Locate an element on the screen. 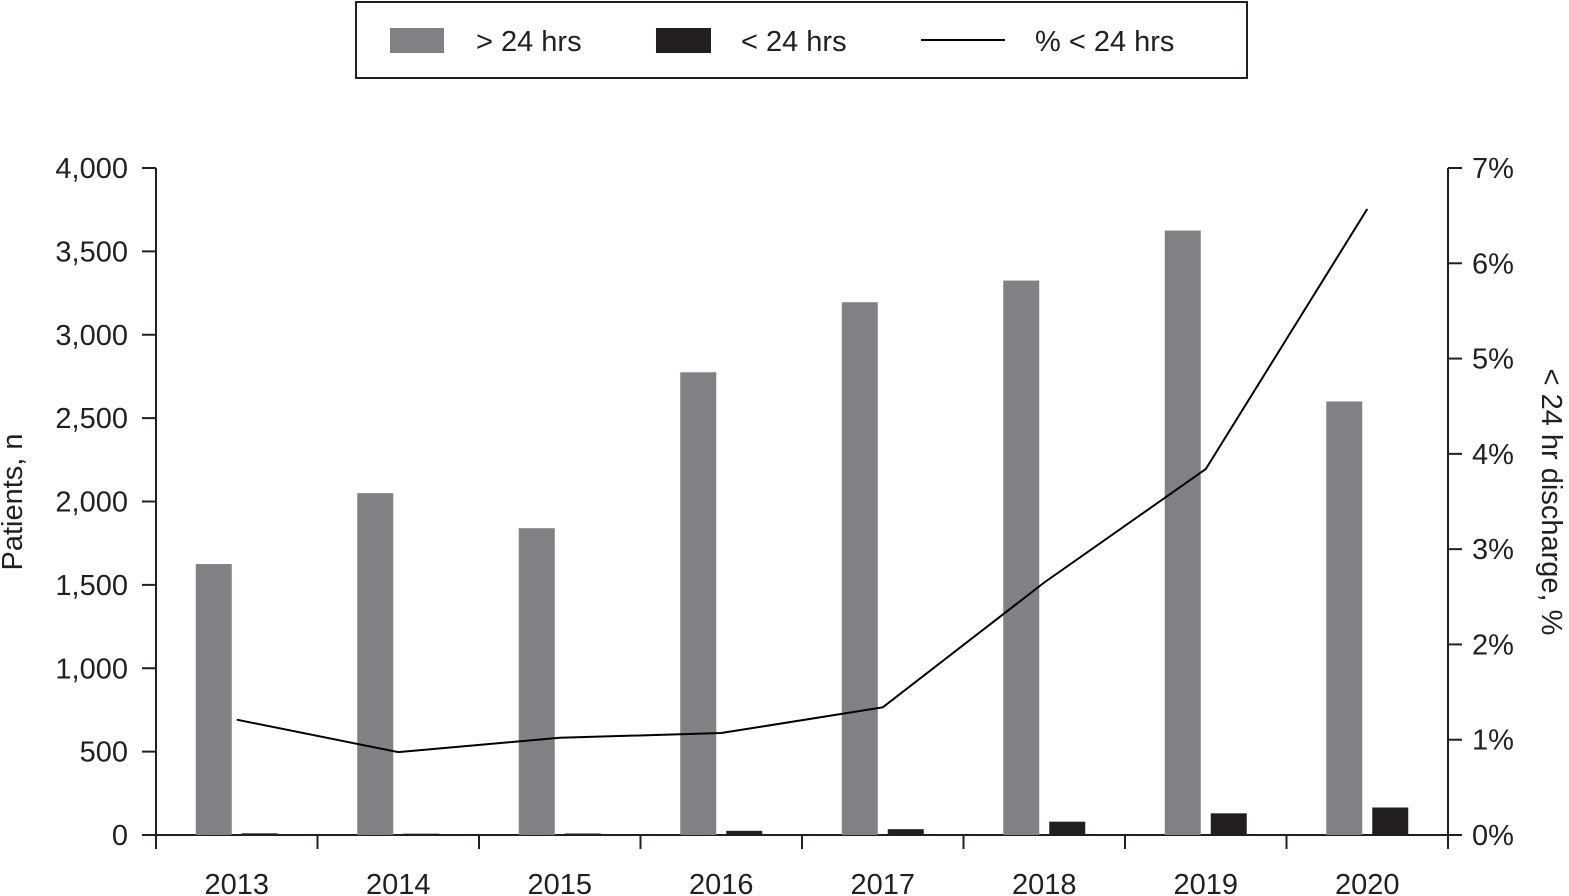 The width and height of the screenshot is (1569, 896). left-tick-label: 3,000 is located at coordinates (91, 336).